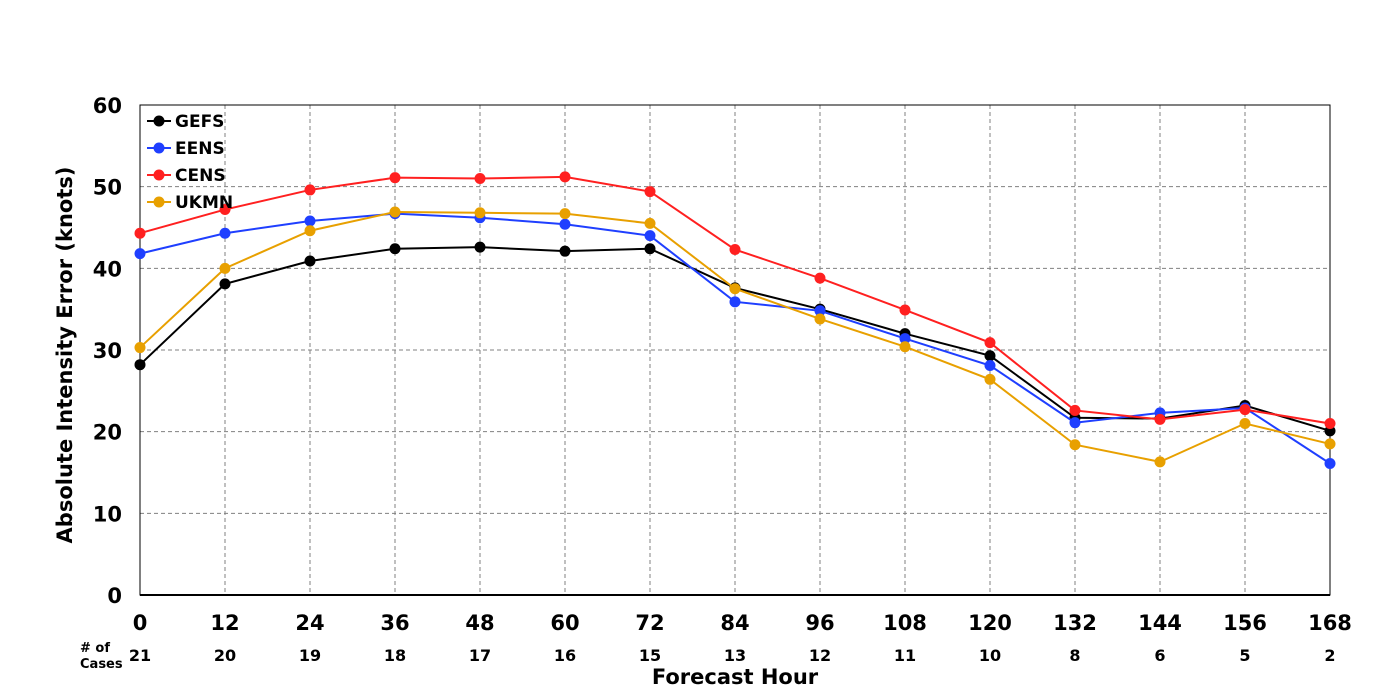 The height and width of the screenshot is (700, 1400). I want to click on y-axis-title: Absolute Intensity Error (knots), so click(65, 355).